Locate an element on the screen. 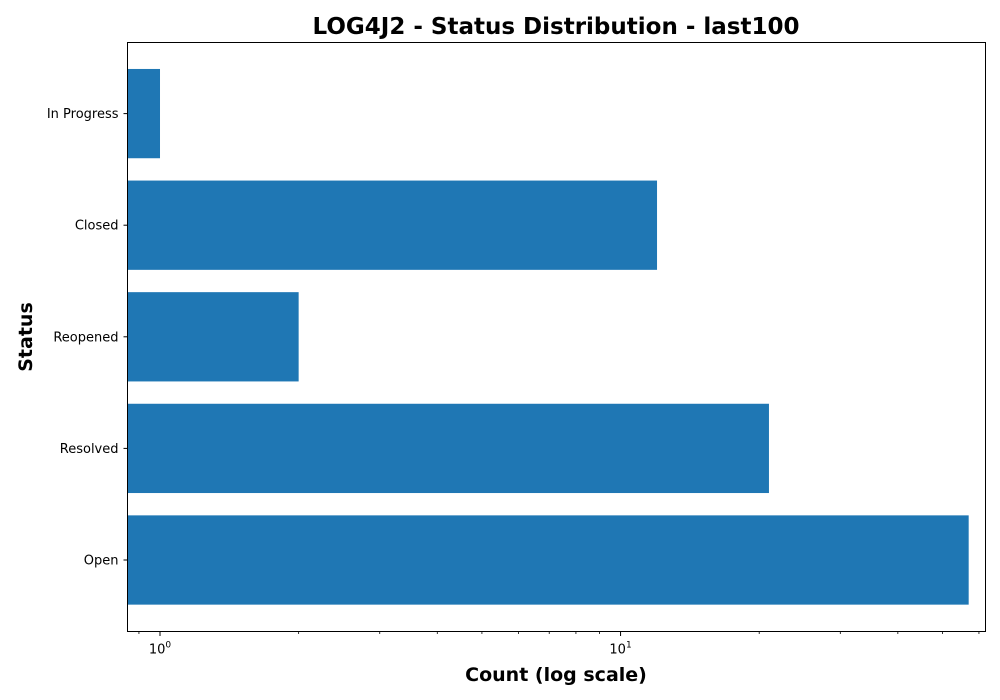 This screenshot has width=1000, height=700. bar-resolved is located at coordinates (448, 448).